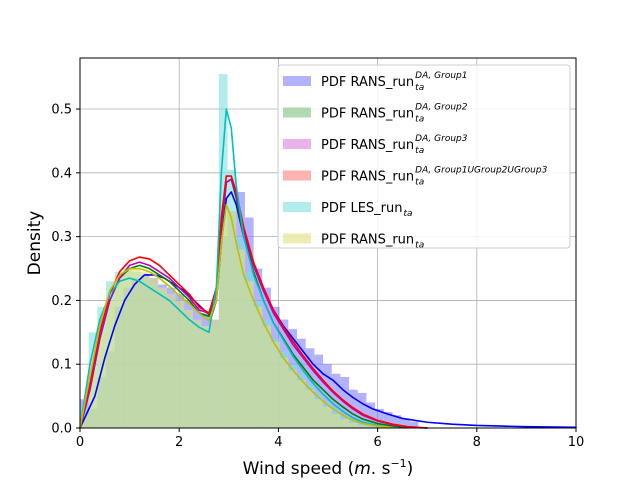 The height and width of the screenshot is (480, 640). Describe the element at coordinates (419, 246) in the screenshot. I see `legend-sub-5: ta` at that location.